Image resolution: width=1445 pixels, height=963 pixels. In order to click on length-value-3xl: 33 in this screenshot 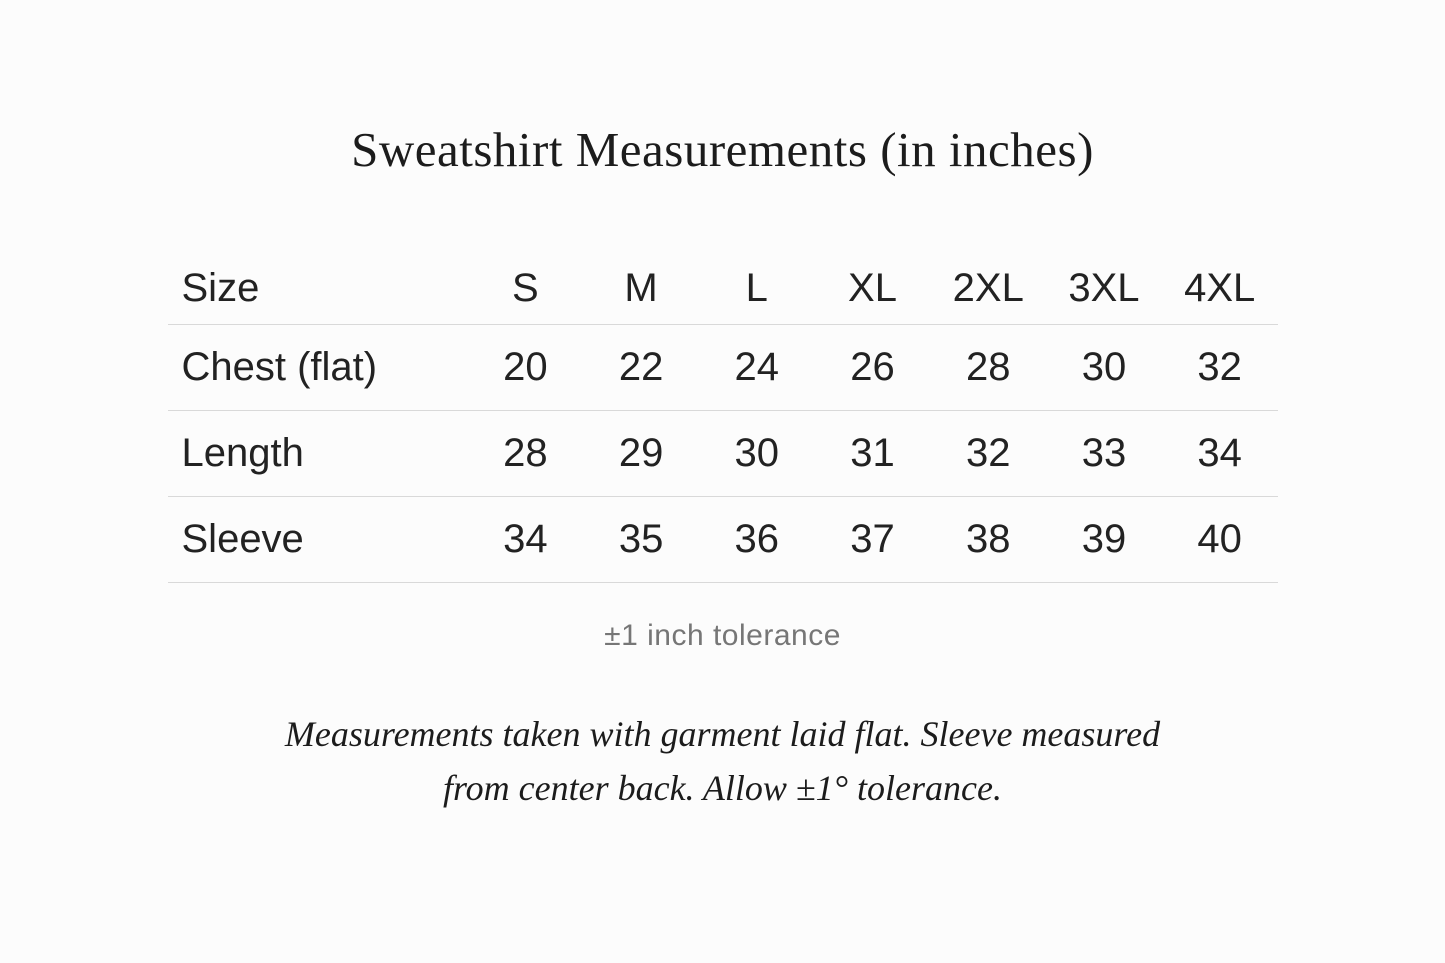, I will do `click(1104, 453)`.